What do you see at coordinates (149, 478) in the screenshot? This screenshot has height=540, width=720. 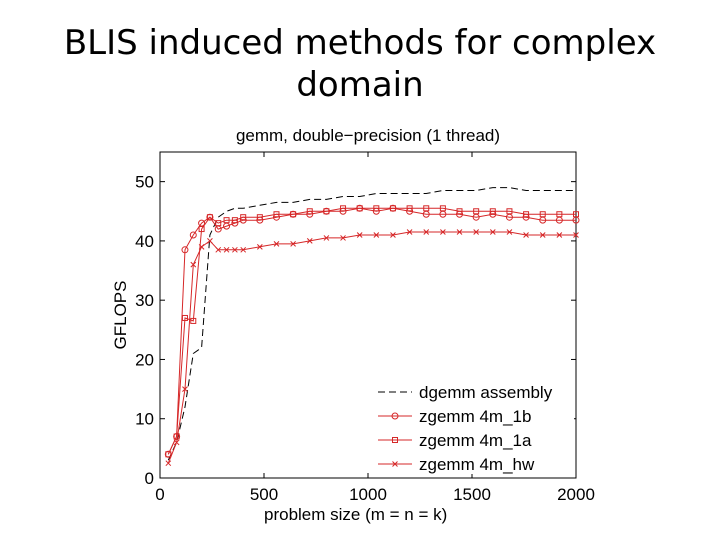 I see `y-tick-label: 0` at bounding box center [149, 478].